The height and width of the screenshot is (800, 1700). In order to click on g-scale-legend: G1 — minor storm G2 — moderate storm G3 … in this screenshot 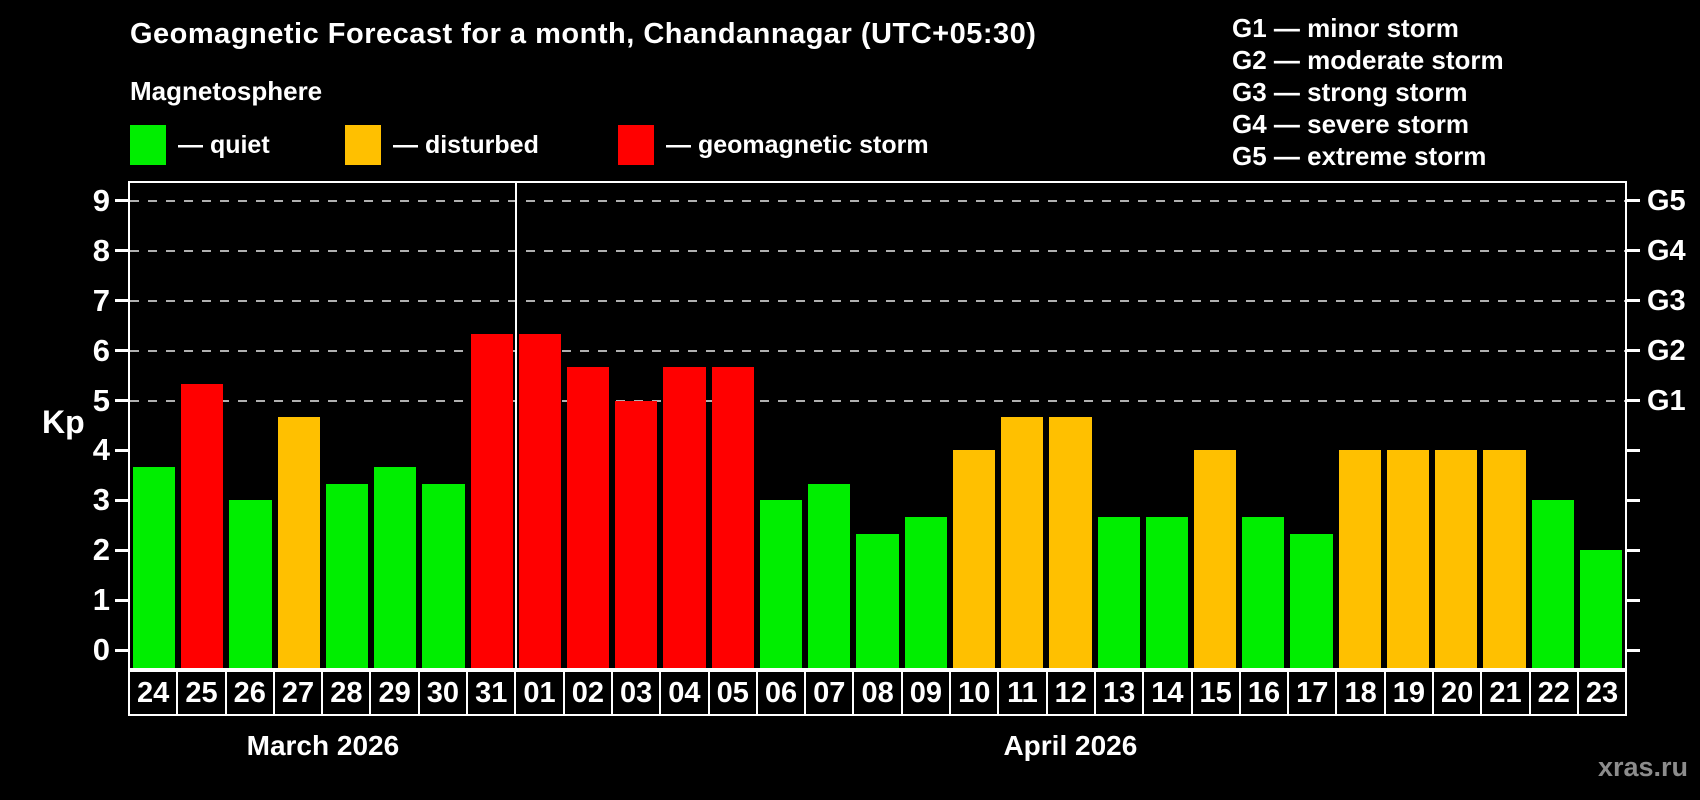, I will do `click(1368, 92)`.